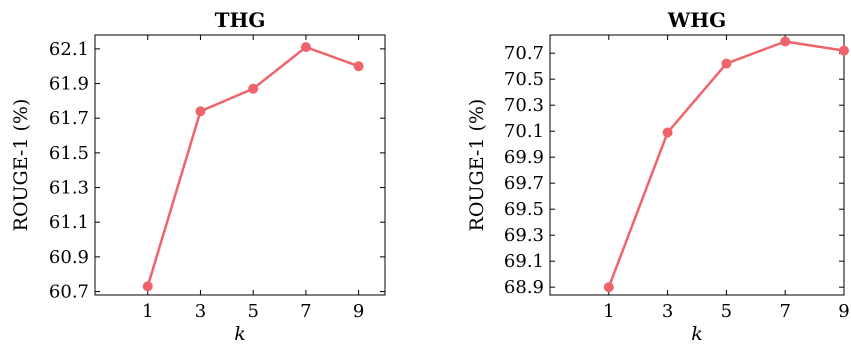 The width and height of the screenshot is (851, 347). Describe the element at coordinates (524, 287) in the screenshot. I see `y-tick-label: 68.9` at that location.